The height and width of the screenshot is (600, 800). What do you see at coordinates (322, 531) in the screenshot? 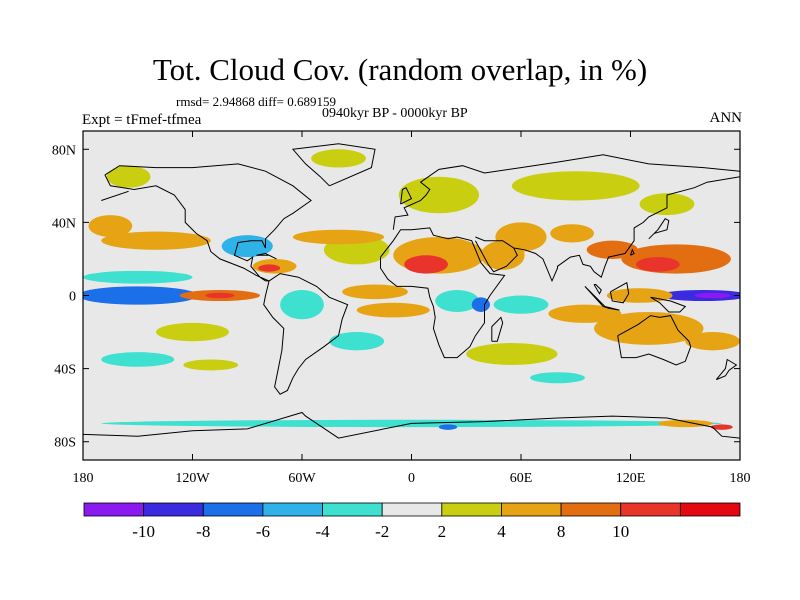
I see `colorbar-label: -4` at bounding box center [322, 531].